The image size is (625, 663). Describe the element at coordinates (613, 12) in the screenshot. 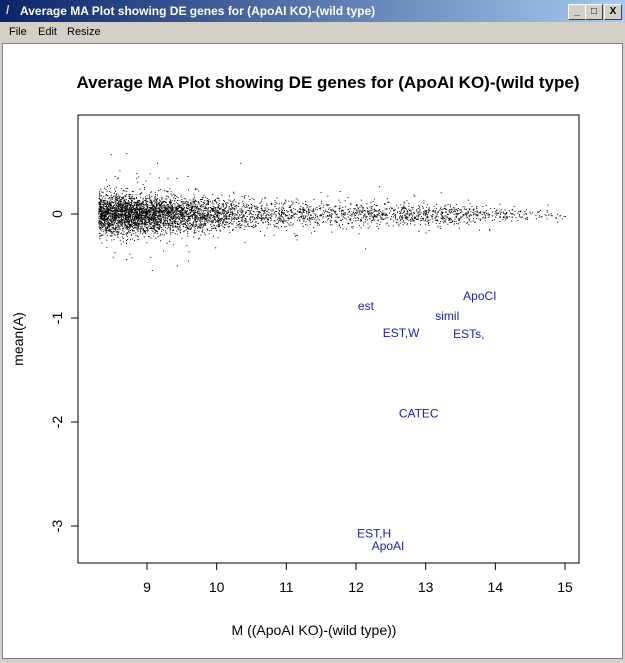

I see `close-button: X` at that location.